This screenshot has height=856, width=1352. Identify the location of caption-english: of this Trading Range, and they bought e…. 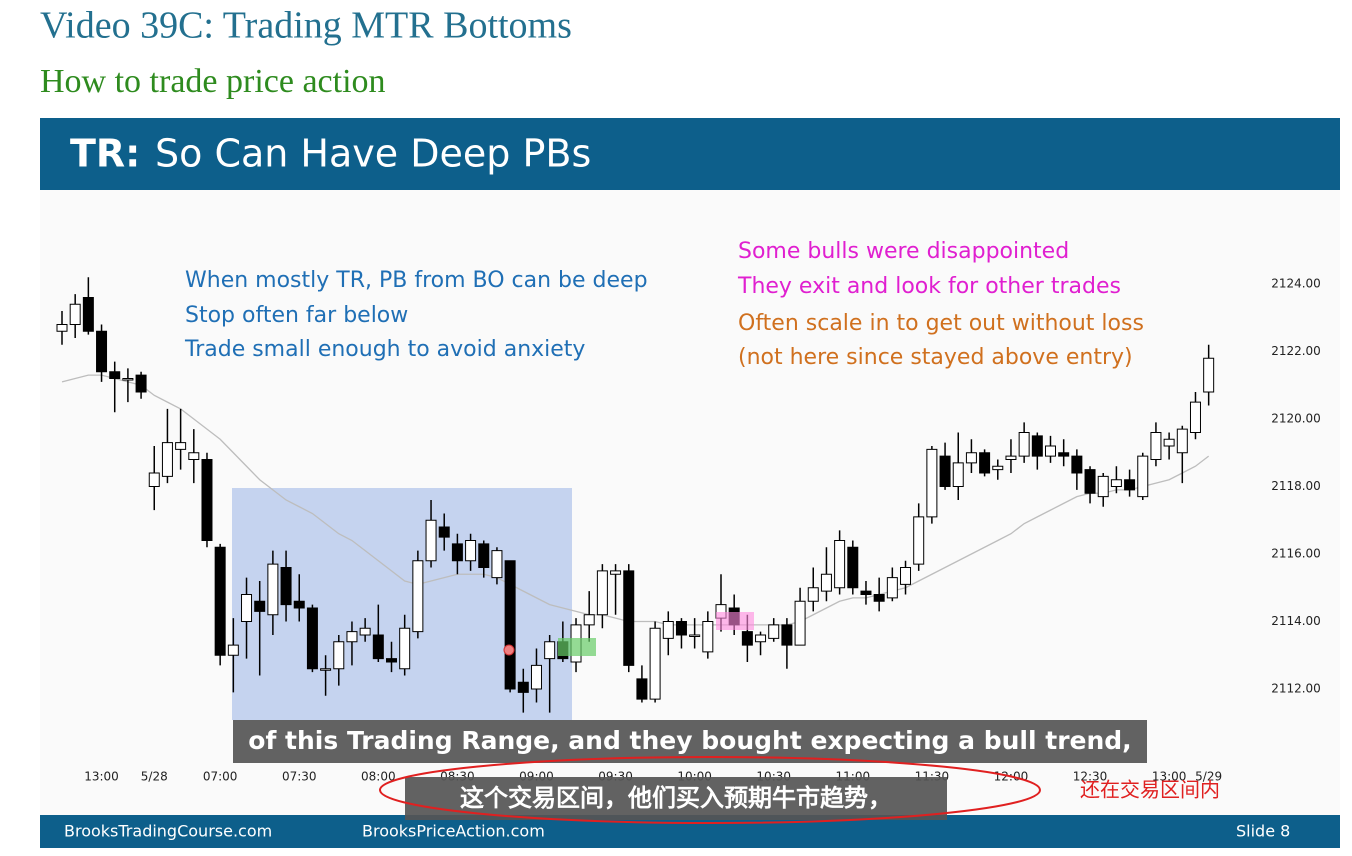
(689, 740).